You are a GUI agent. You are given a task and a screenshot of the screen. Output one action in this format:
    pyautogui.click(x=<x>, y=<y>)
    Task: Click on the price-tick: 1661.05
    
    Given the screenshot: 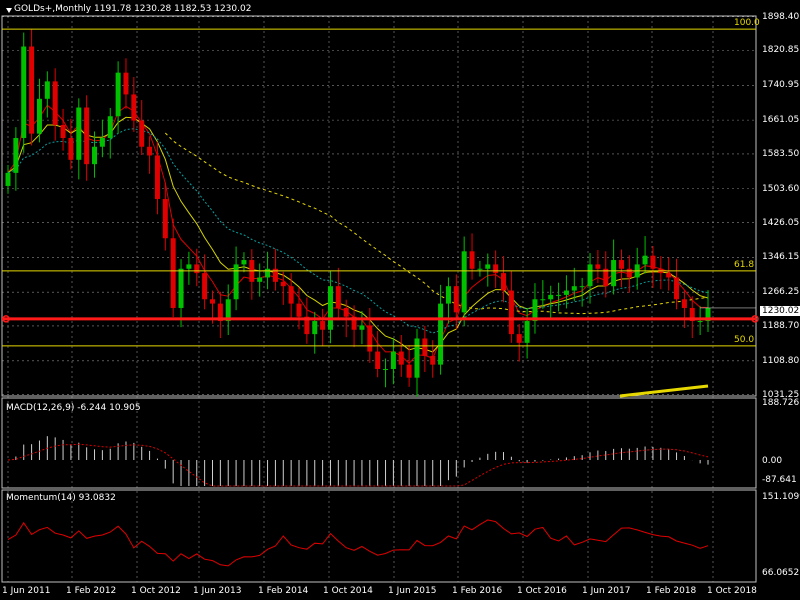 What is the action you would take?
    pyautogui.click(x=781, y=120)
    